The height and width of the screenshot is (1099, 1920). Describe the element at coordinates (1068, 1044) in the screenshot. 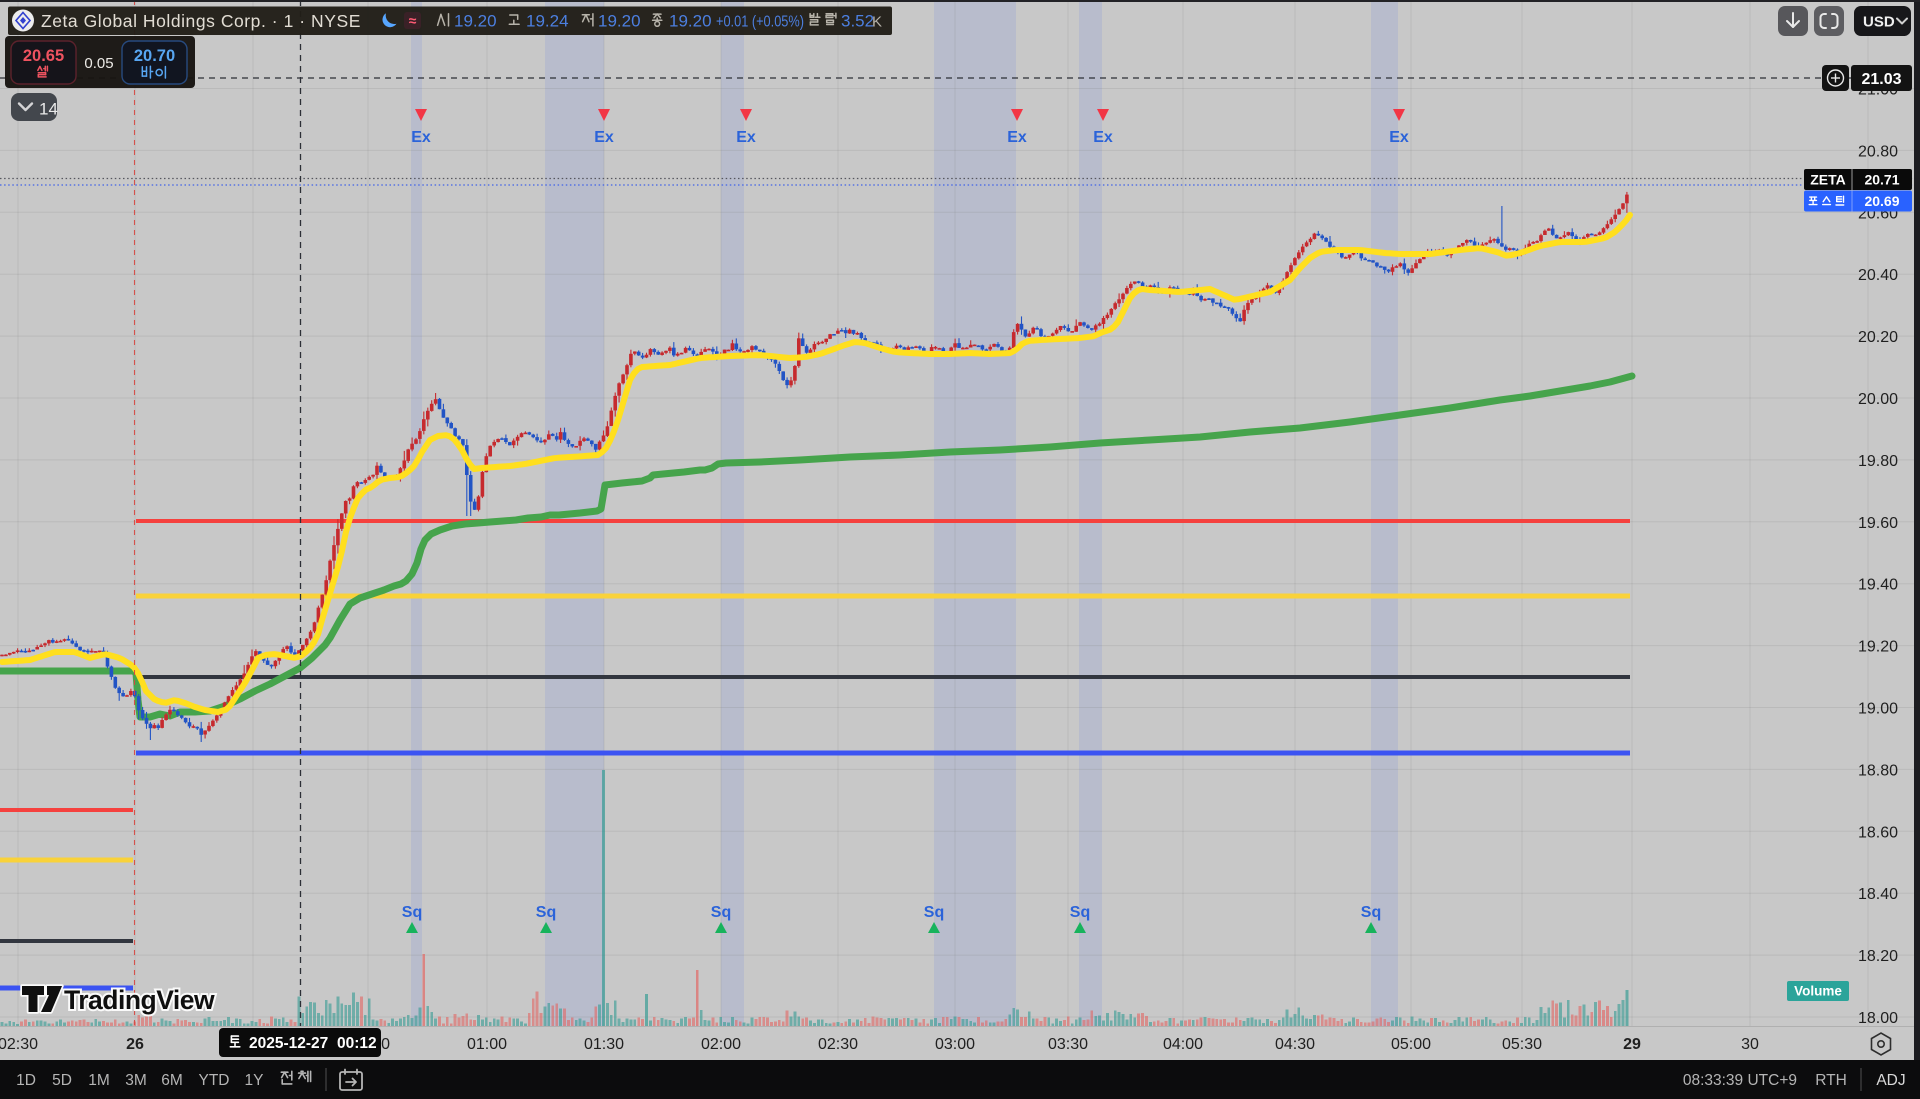

I see `svg-text: 03:30` at that location.